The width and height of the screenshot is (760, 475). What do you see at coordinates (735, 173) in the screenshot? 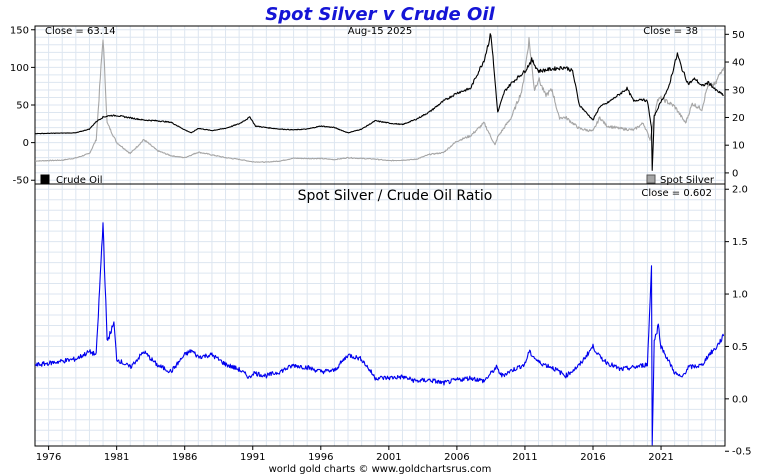
I see `top-right-tick-label: 0` at bounding box center [735, 173].